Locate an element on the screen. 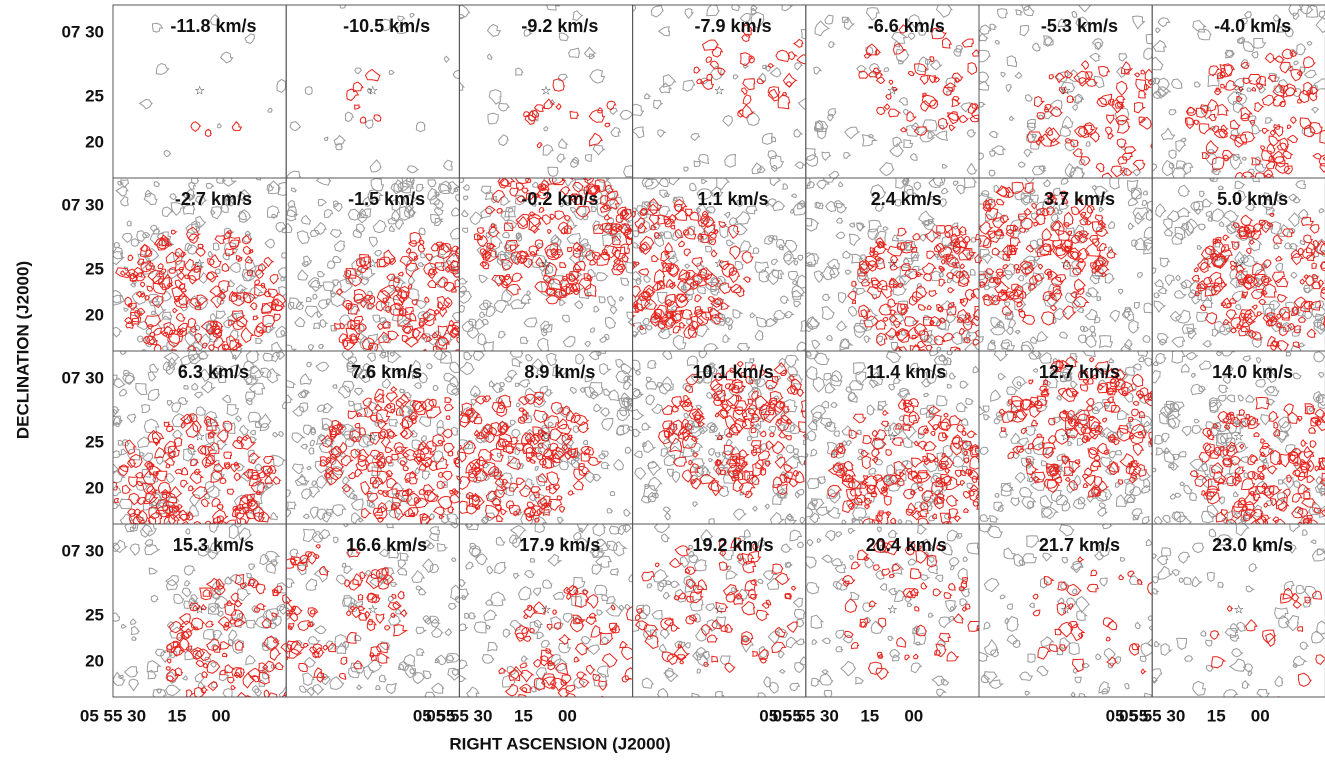 This screenshot has height=764, width=1325. star: ☆ is located at coordinates (719, 264).